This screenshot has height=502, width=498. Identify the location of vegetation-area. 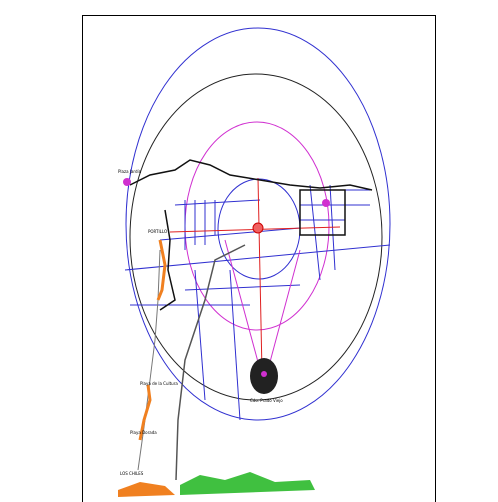
(247, 483).